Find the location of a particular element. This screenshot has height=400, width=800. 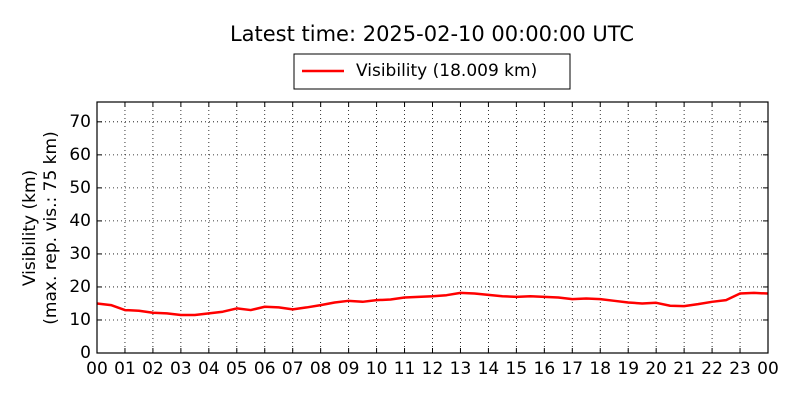

y-tick-label: 30 is located at coordinates (80, 254).